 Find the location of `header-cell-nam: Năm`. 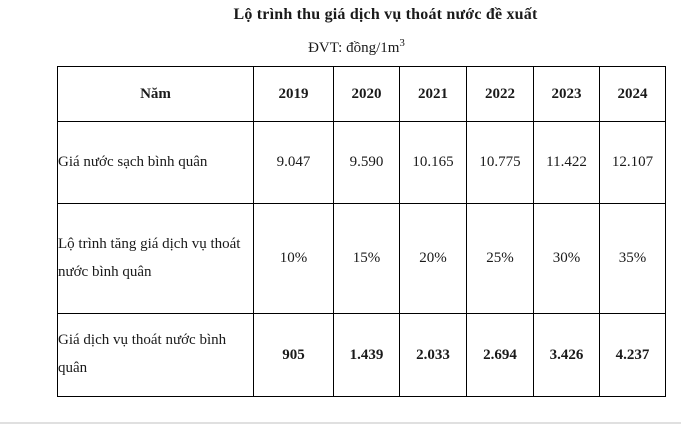

header-cell-nam: Năm is located at coordinates (155, 94).